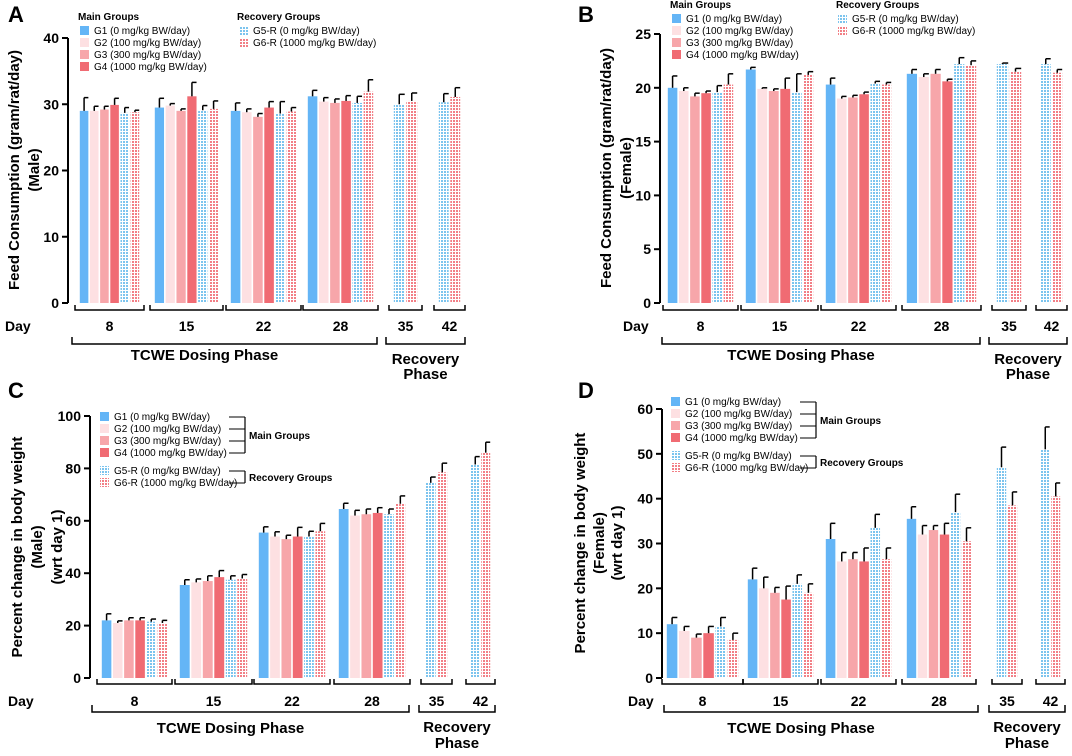  What do you see at coordinates (162, 417) in the screenshot?
I see `legend-label: G1 (0 mg/kg BW/day)` at bounding box center [162, 417].